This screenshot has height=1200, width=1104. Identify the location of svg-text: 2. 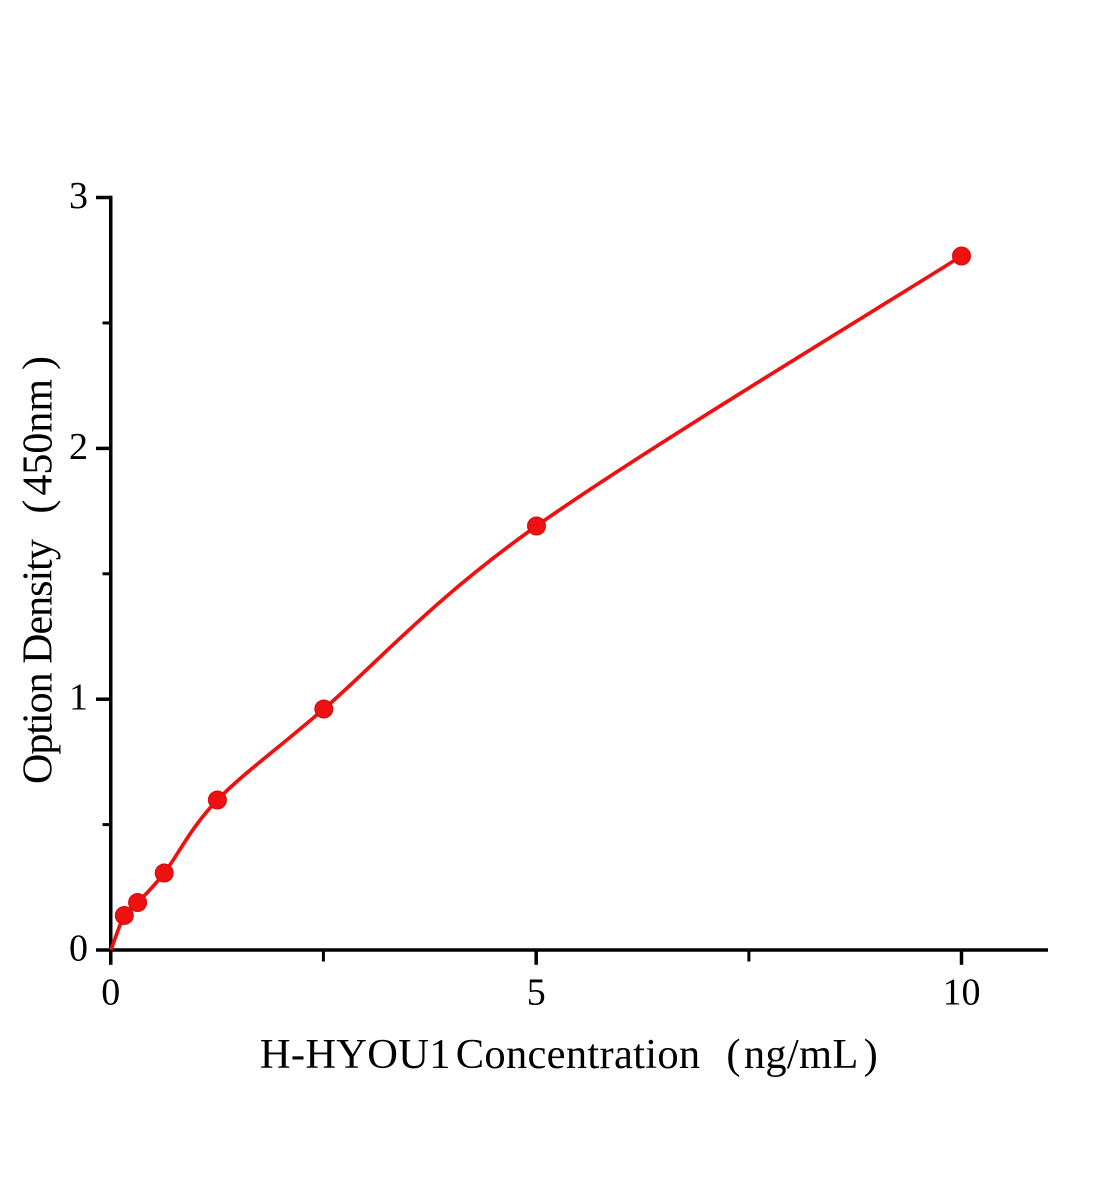
(78, 447).